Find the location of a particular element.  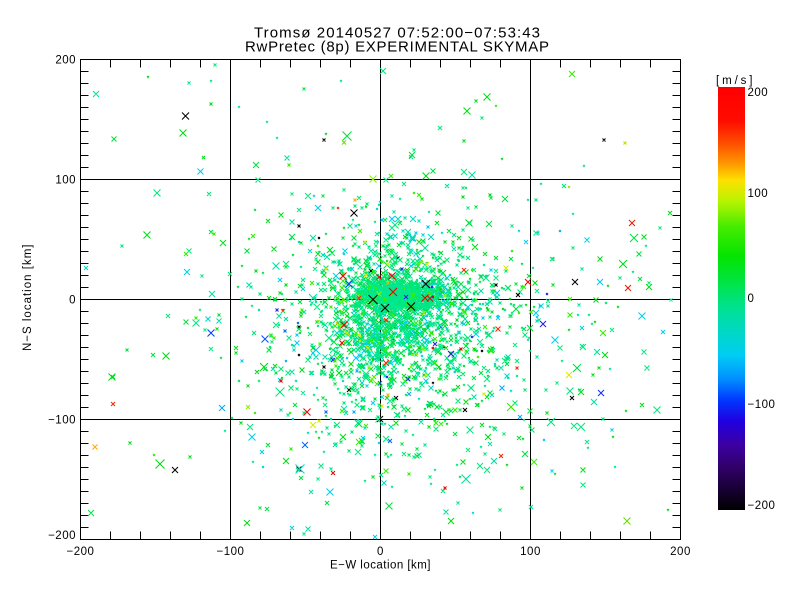

svg-text: [m/s] is located at coordinates (734, 81).